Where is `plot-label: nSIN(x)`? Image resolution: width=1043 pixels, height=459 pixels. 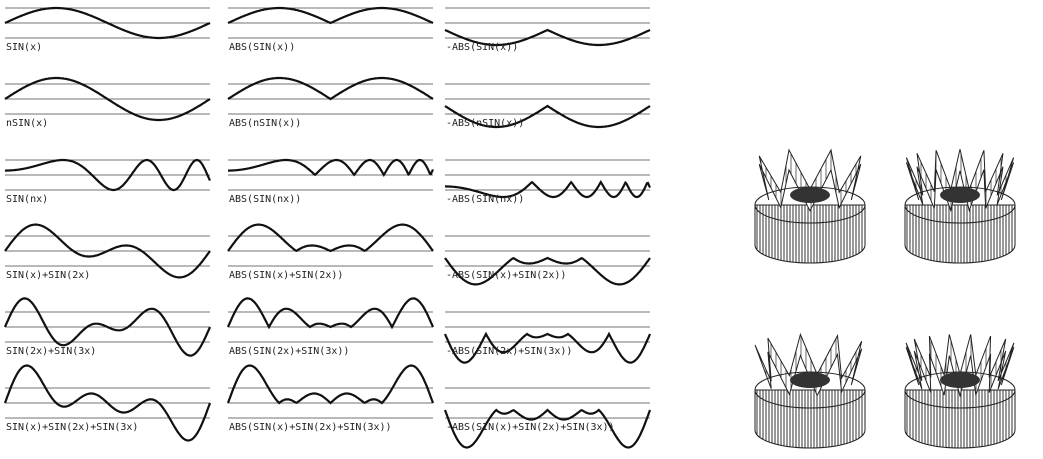
plot-label: nSIN(x) is located at coordinates (27, 123).